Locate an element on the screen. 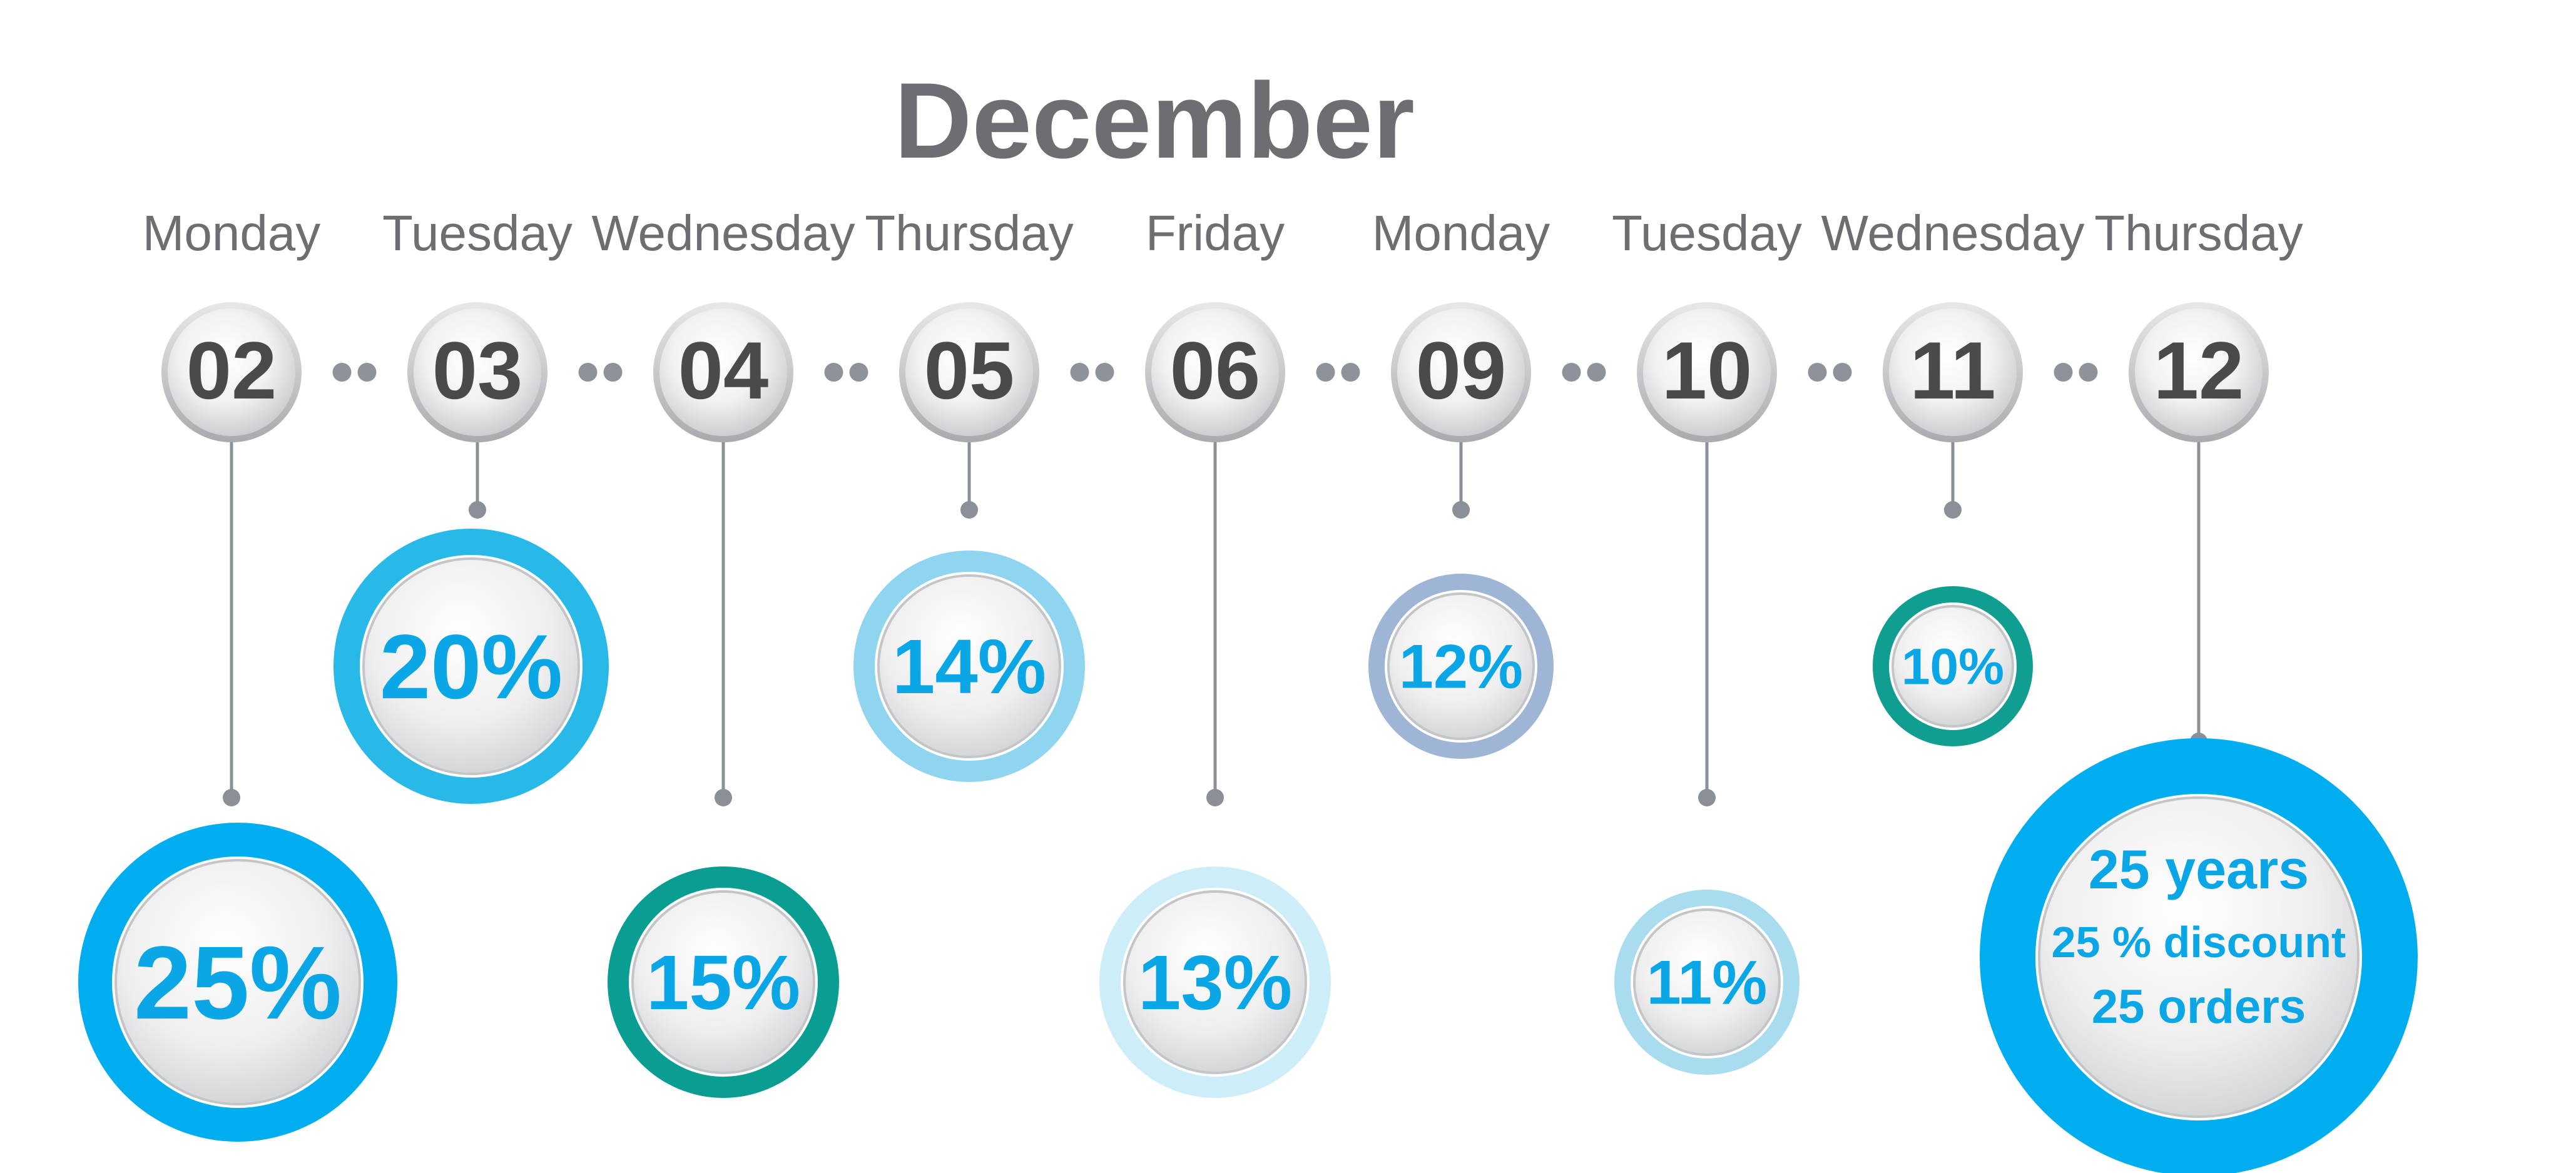  discount-percent: 11% is located at coordinates (1708, 983).